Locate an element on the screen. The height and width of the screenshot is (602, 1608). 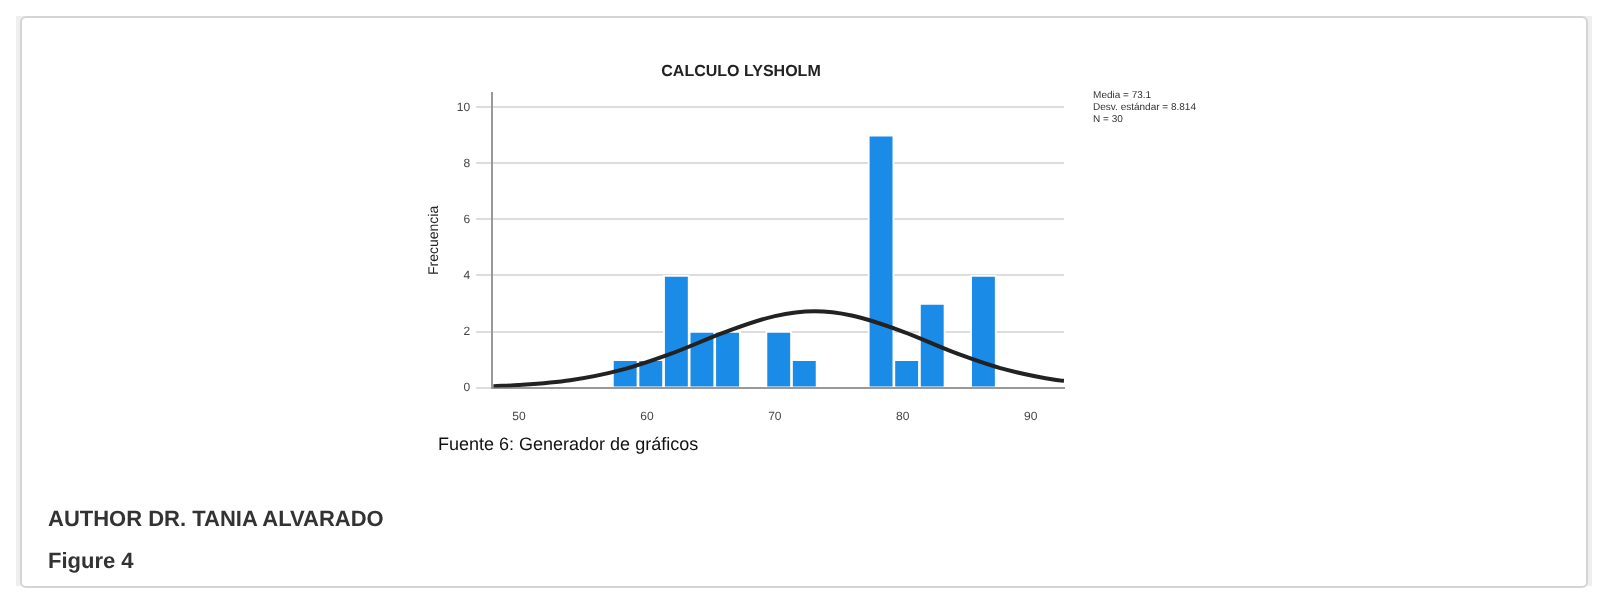
caption: Figure 4 is located at coordinates (91, 562).